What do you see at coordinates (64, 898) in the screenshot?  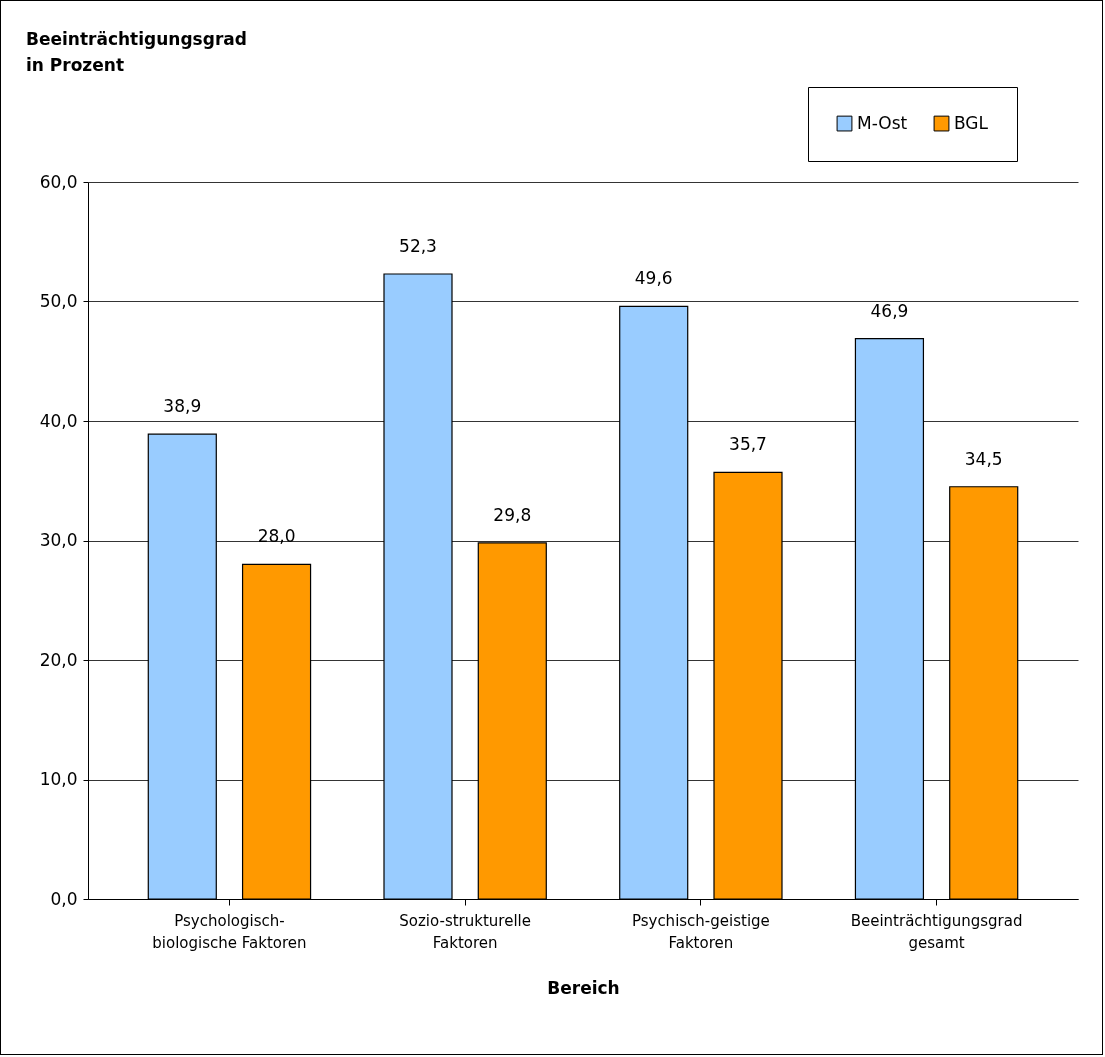 I see `y-tick-label: 0,0` at bounding box center [64, 898].